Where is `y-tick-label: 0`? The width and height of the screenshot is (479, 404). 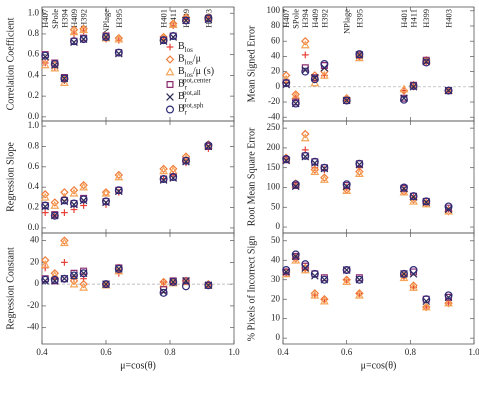
y-tick-label: 0 is located at coordinates (278, 226).